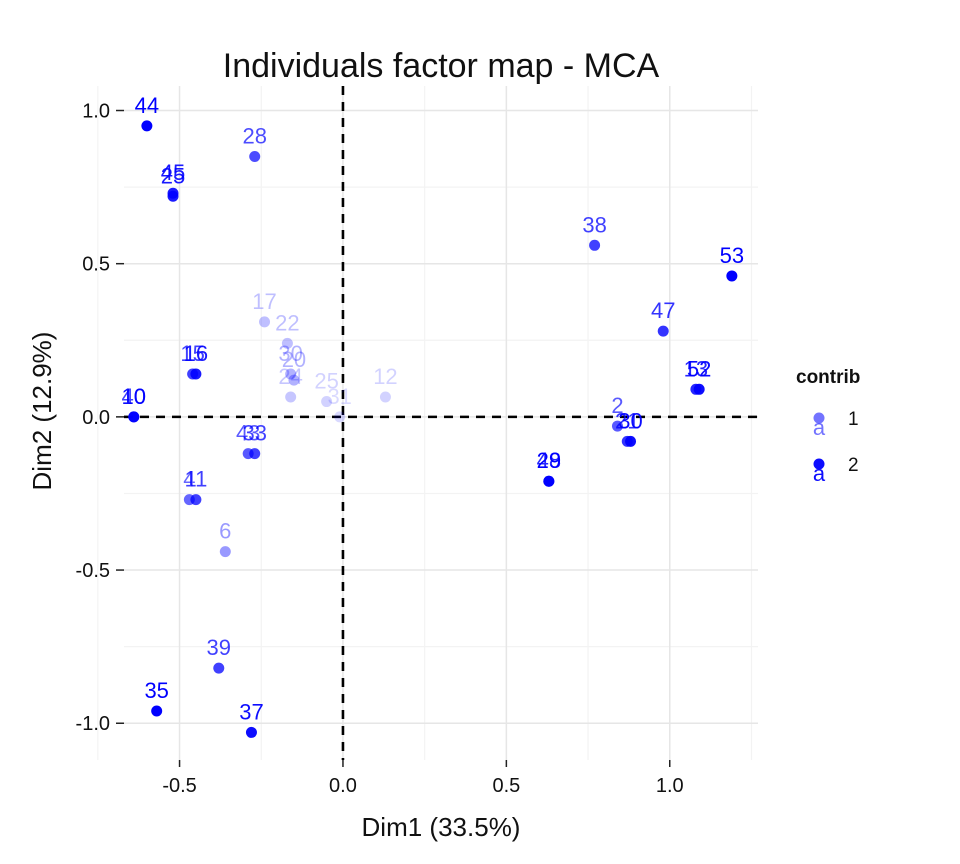  Describe the element at coordinates (699, 368) in the screenshot. I see `point-label: 52` at that location.